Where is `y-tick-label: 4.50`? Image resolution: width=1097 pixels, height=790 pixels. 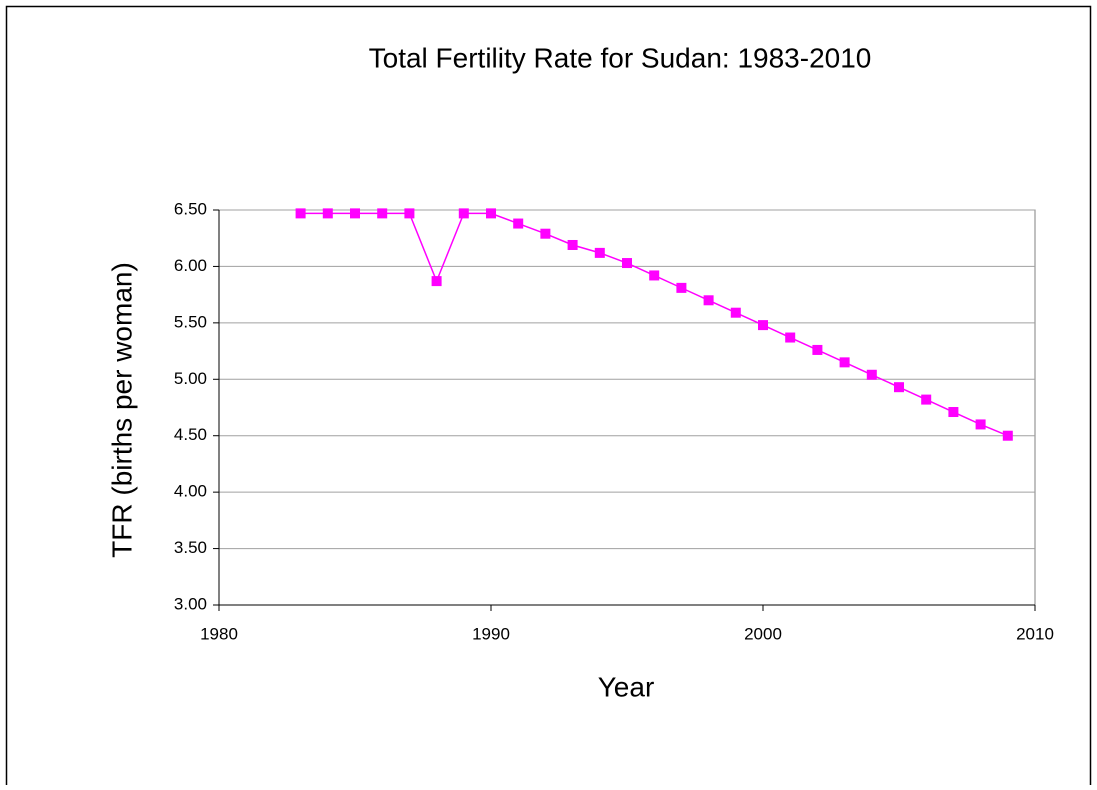 y-tick-label: 4.50 is located at coordinates (190, 434).